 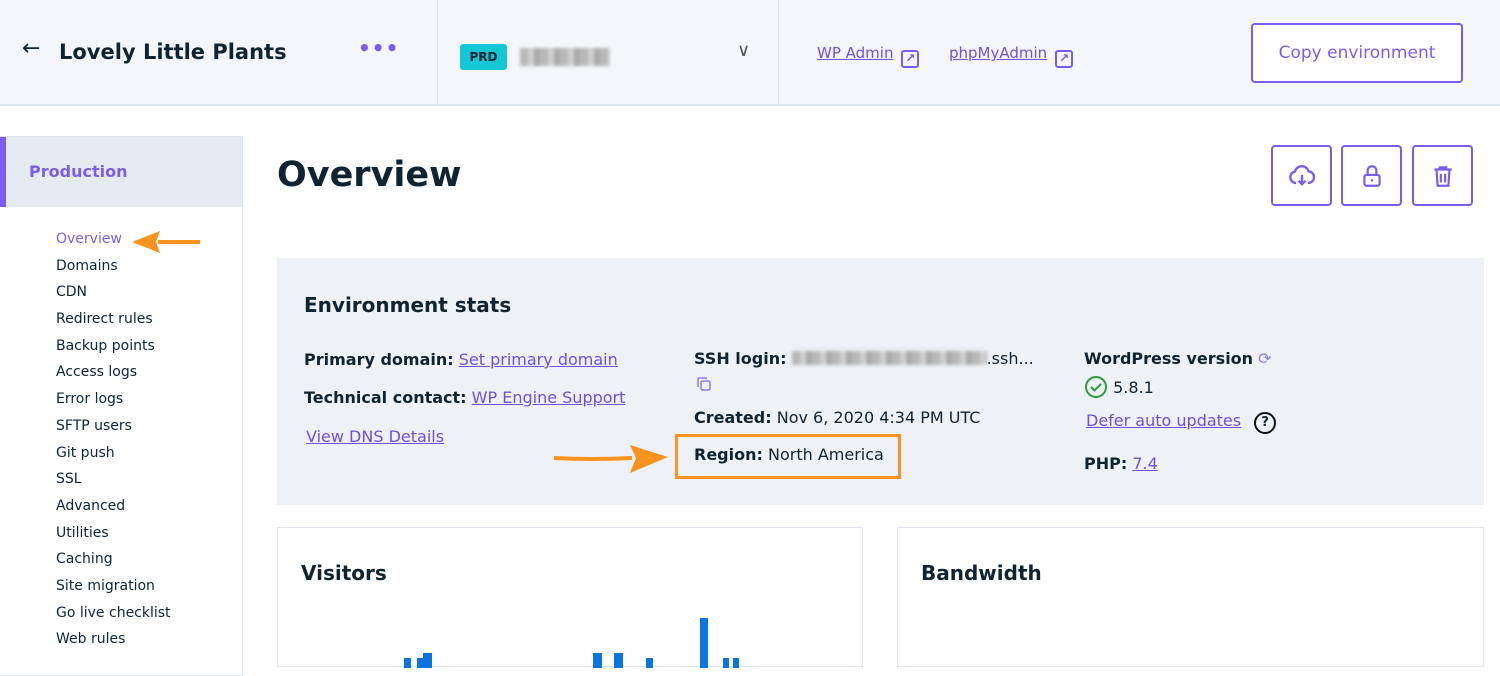 I want to click on environment-name-redacted, so click(x=565, y=57).